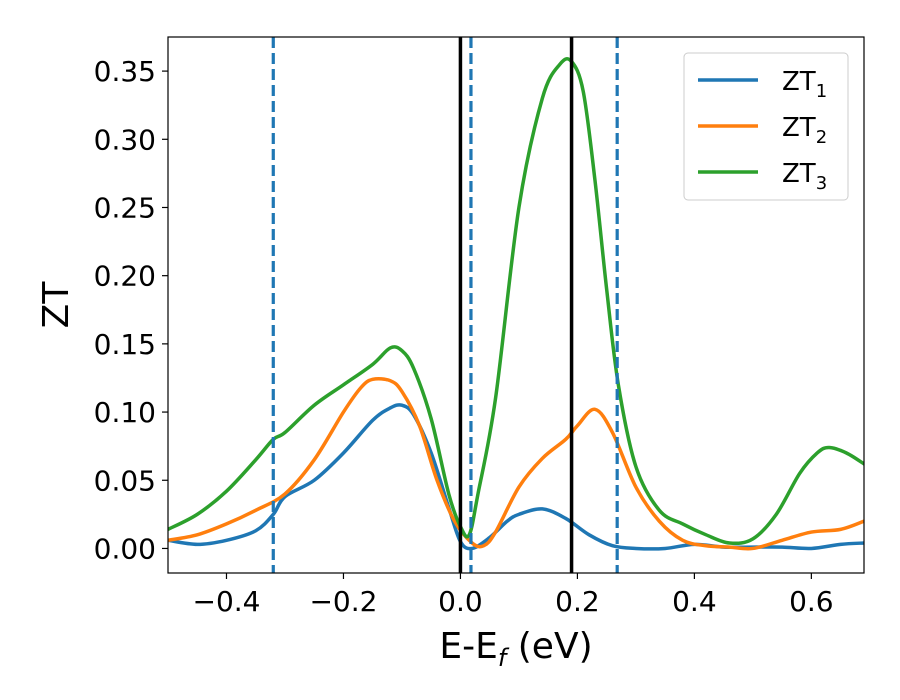  I want to click on x-axis-label-base: E-E, so click(468, 646).